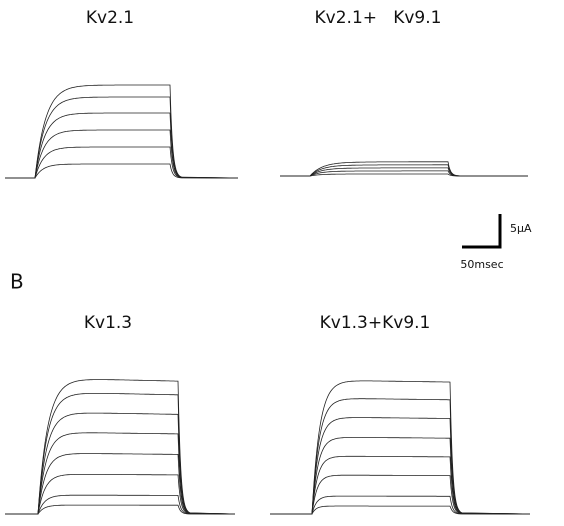 The width and height of the screenshot is (564, 526). Describe the element at coordinates (481, 264) in the screenshot. I see `scale-time: 50msec` at that location.